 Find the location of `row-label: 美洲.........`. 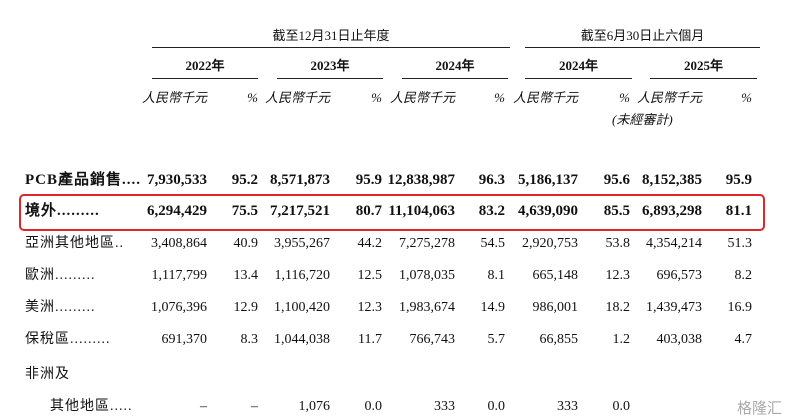

row-label: 美洲......... is located at coordinates (60, 307).